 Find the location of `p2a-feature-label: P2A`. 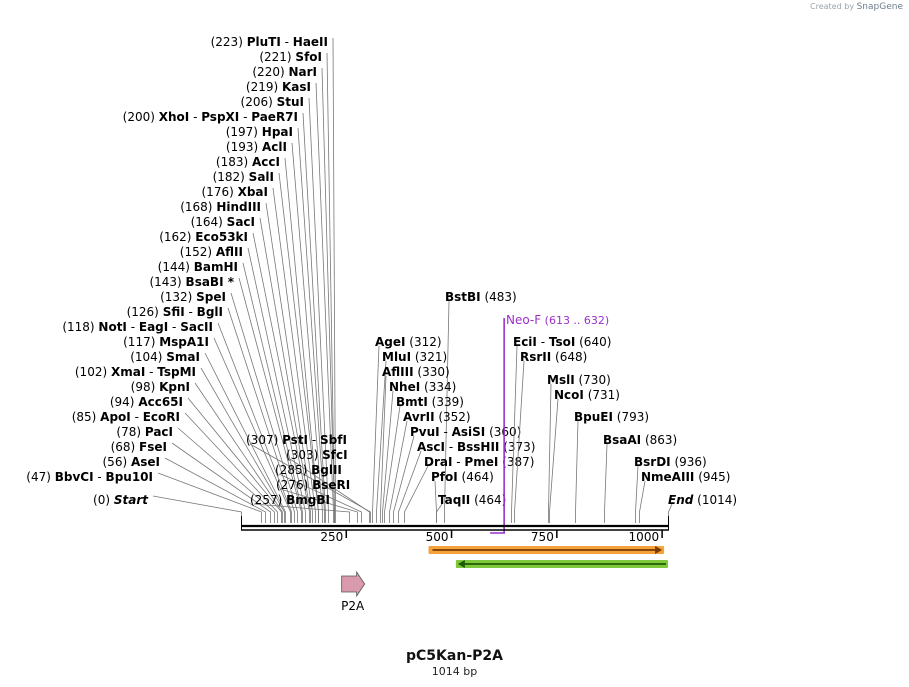

p2a-feature-label: P2A is located at coordinates (353, 606).